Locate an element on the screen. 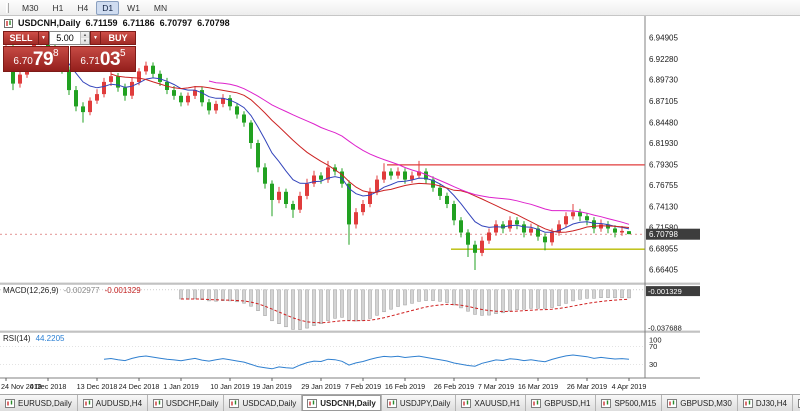  ohlc-low: 6.70797 is located at coordinates (176, 23).